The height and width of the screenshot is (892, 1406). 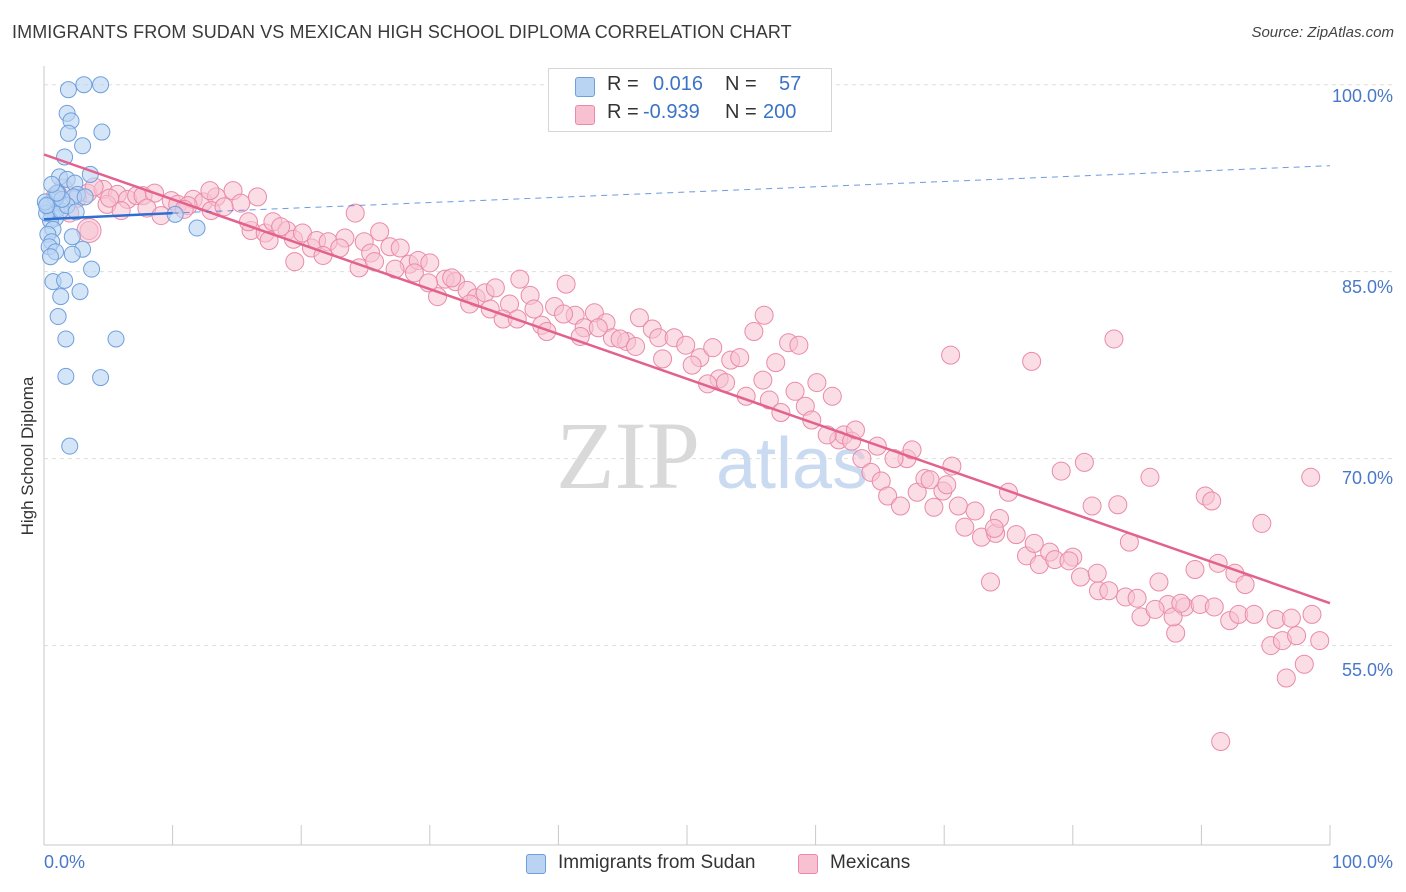 What do you see at coordinates (65, 862) in the screenshot?
I see `x-tick-min: 0.0%` at bounding box center [65, 862].